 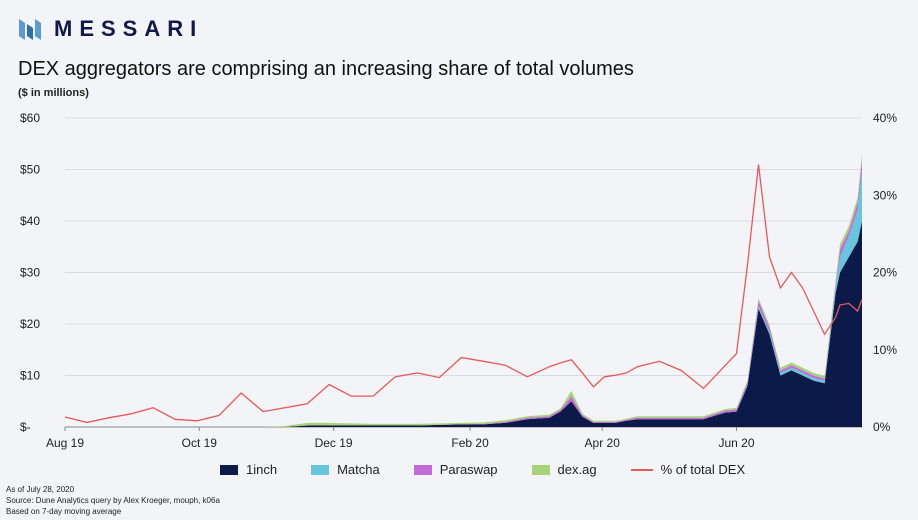 What do you see at coordinates (229, 469) in the screenshot?
I see `legend-swatch-1inch` at bounding box center [229, 469].